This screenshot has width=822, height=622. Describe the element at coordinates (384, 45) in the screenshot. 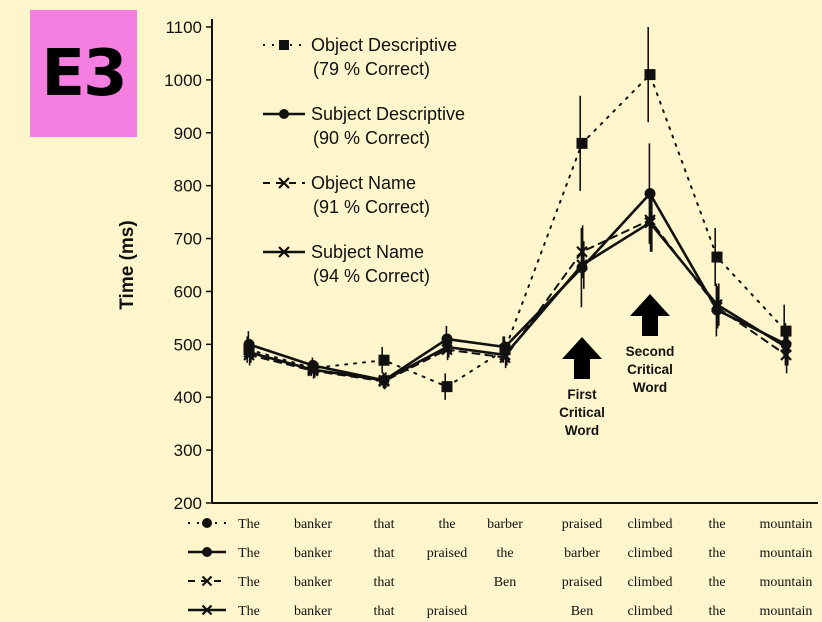

I see `legend-series-name: Object Descriptive` at that location.